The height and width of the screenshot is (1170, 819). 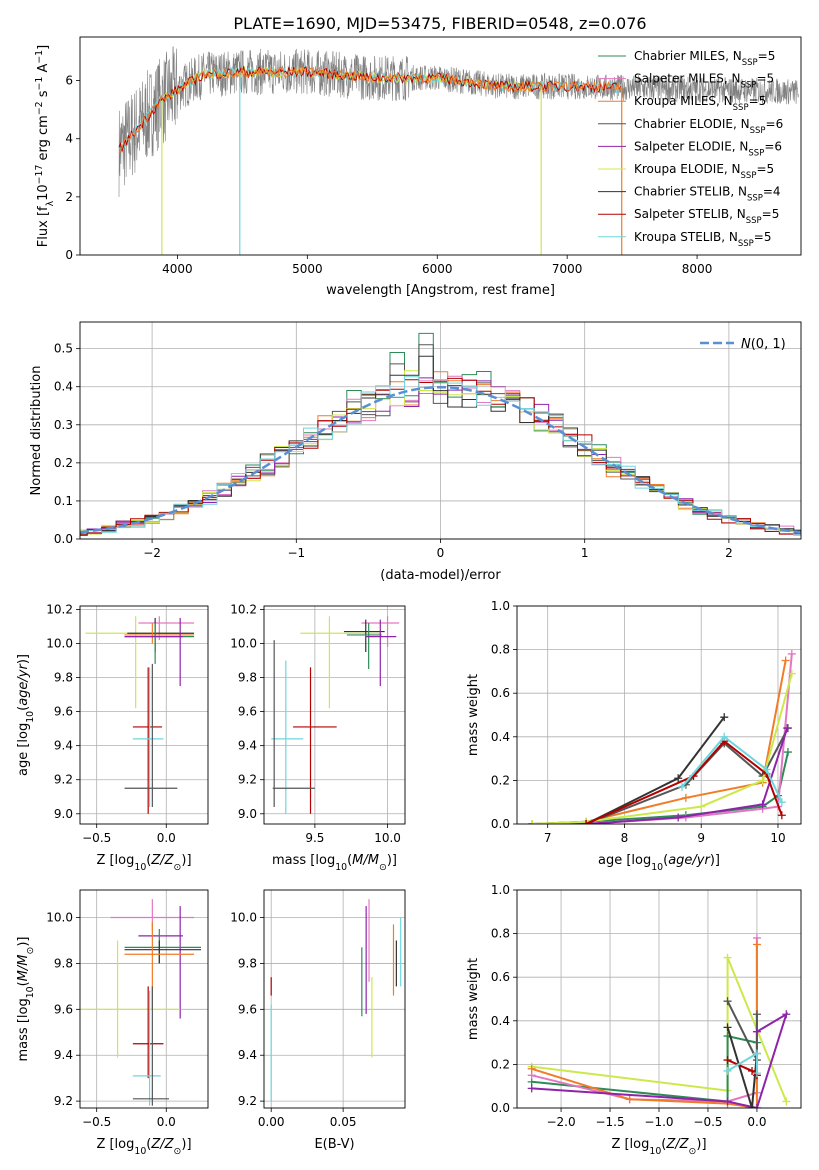 I want to click on y-axis-label: mass weight, so click(x=473, y=999).